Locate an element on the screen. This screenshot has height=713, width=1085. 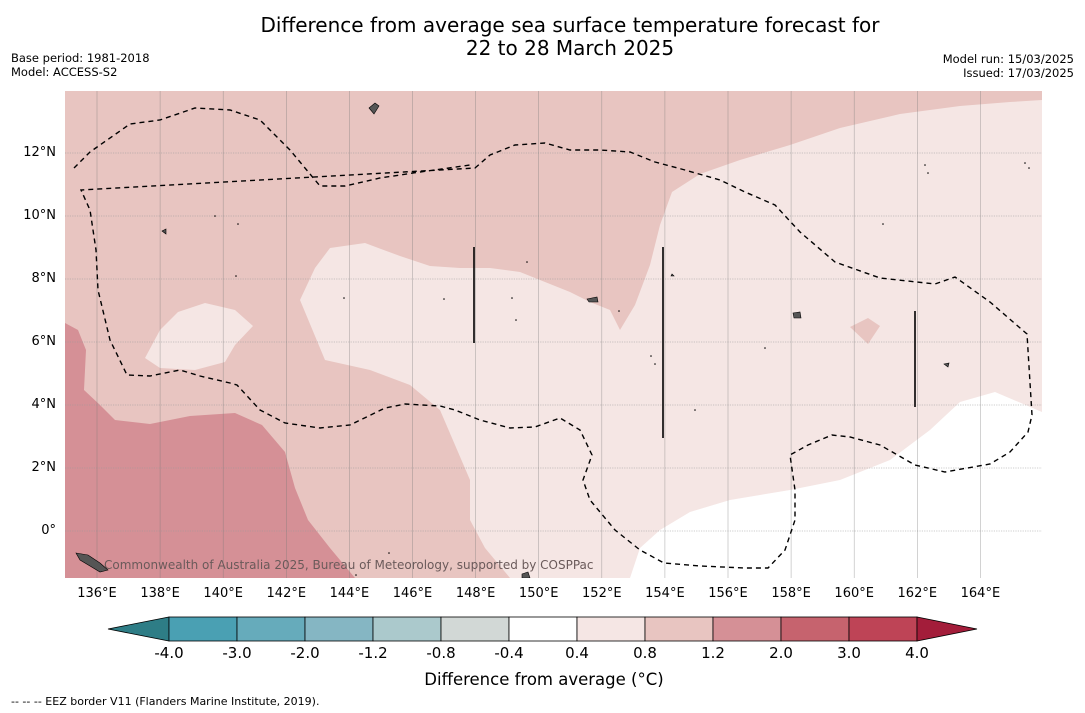
colorbar-label-text: Difference from average (°C) is located at coordinates (544, 679).